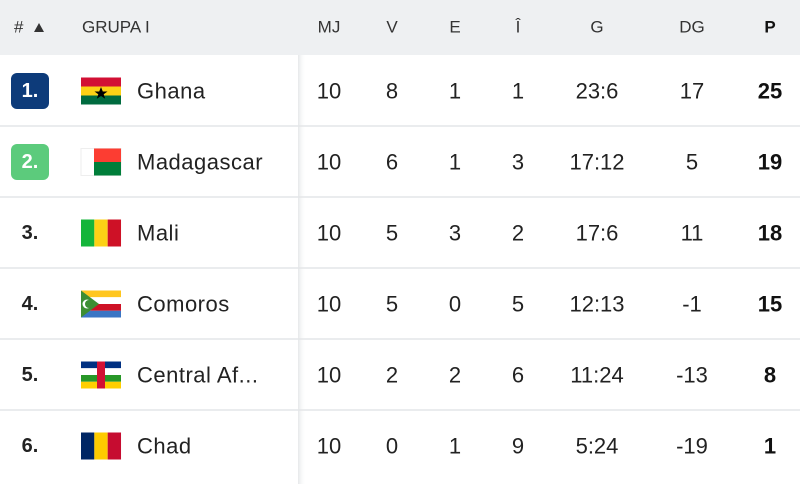 This screenshot has width=800, height=484. What do you see at coordinates (400, 386) in the screenshot?
I see `table-row: 5. Central Af... 10 2 2 6 11:24 -13 8` at bounding box center [400, 386].